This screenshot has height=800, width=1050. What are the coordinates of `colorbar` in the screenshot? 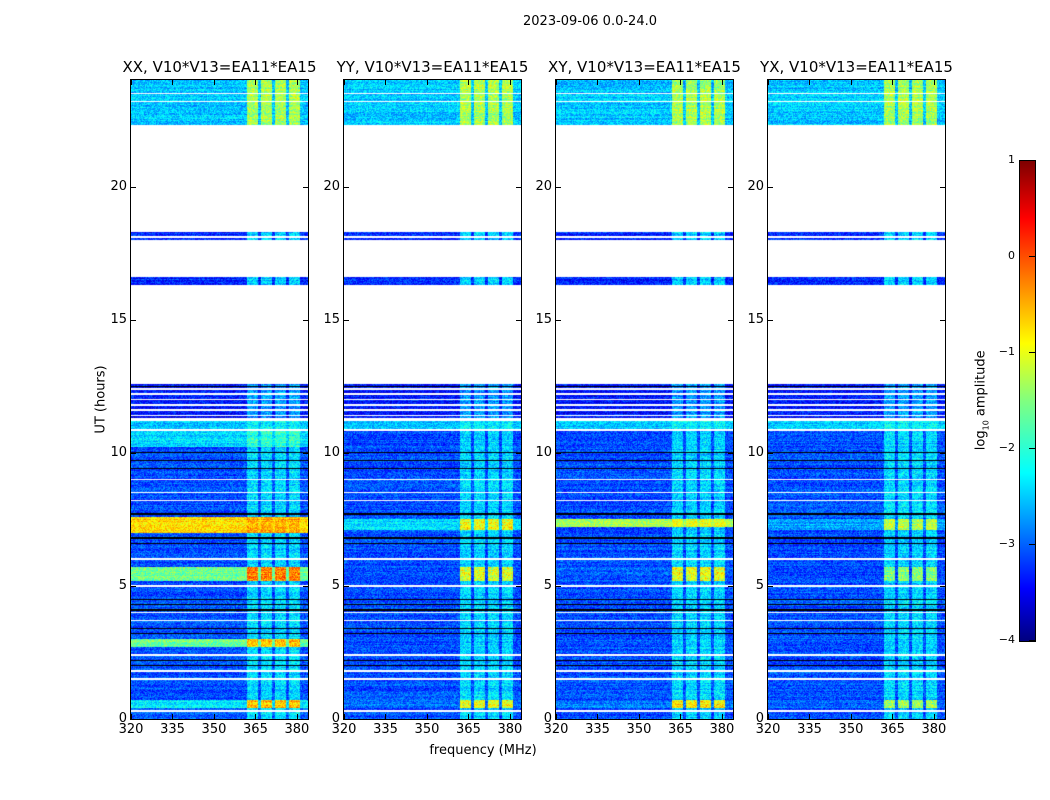 It's located at (1027, 401).